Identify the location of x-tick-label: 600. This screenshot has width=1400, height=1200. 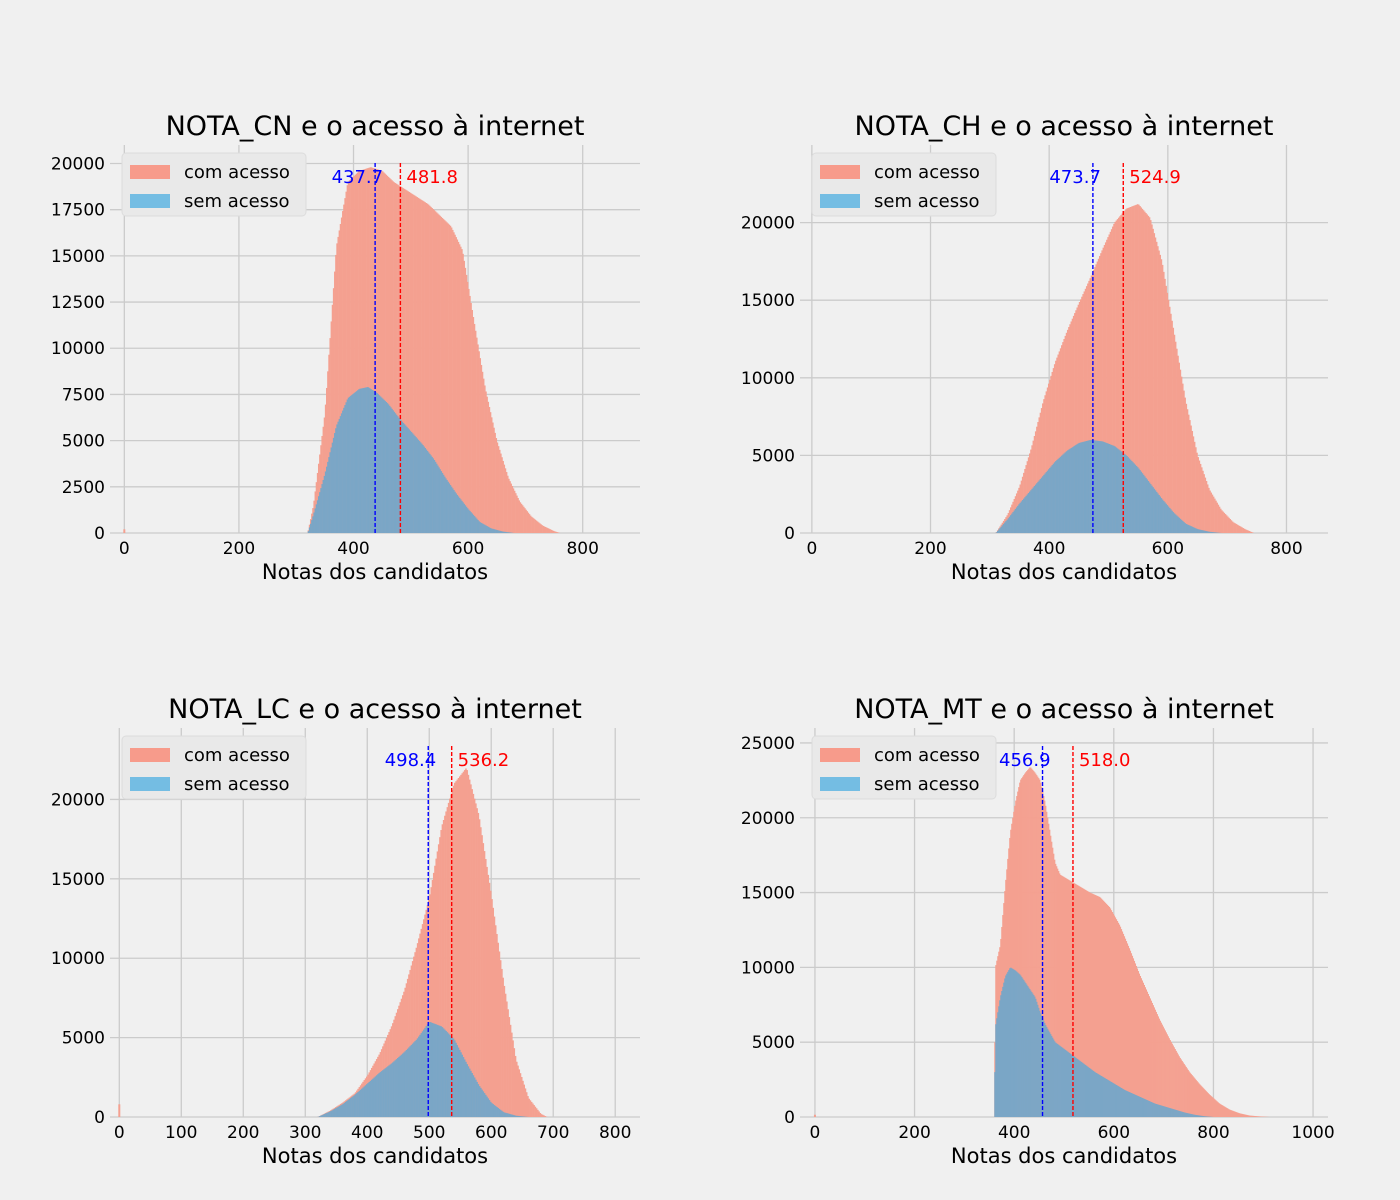
(1168, 549).